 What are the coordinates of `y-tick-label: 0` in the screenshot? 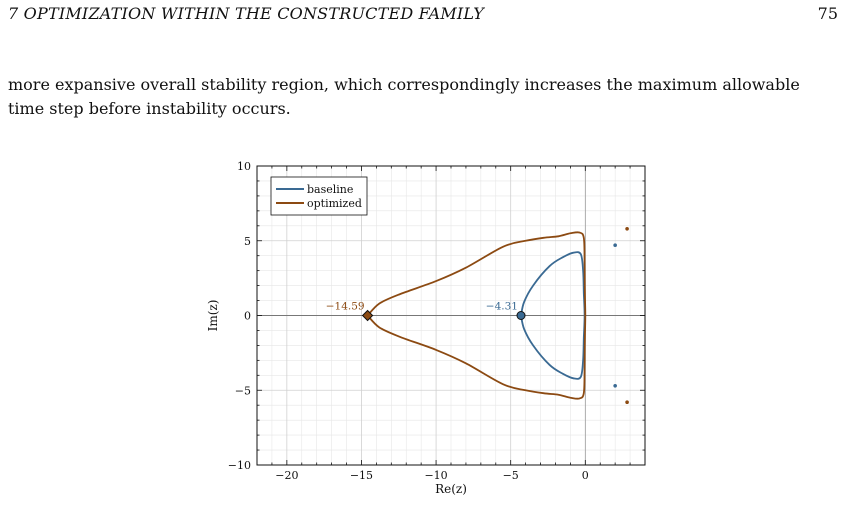 It's located at (247, 316).